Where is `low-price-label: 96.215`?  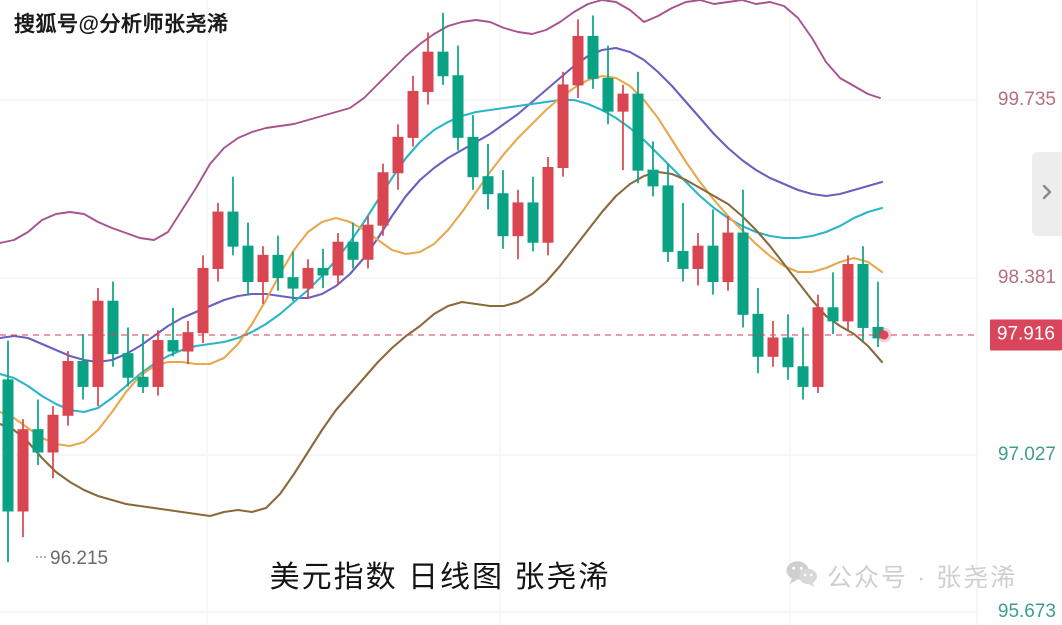
low-price-label: 96.215 is located at coordinates (79, 558).